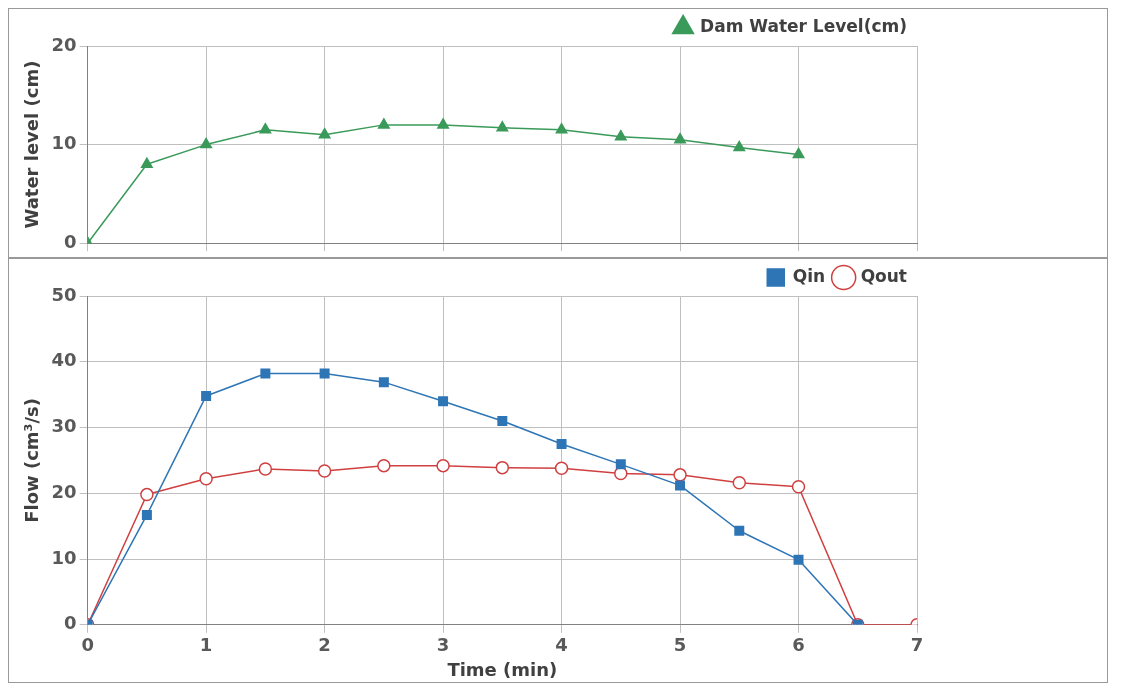 The height and width of the screenshot is (697, 1124). What do you see at coordinates (443, 645) in the screenshot?
I see `x-tick-label: 3` at bounding box center [443, 645].